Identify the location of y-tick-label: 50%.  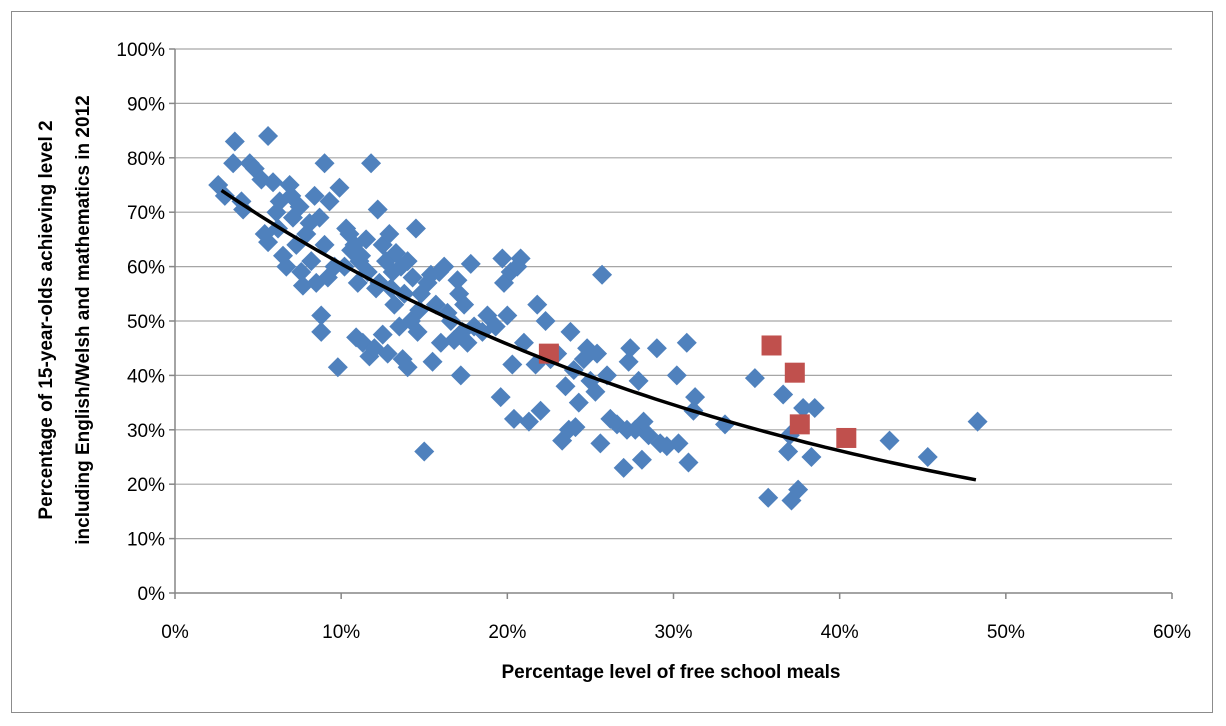
(146, 322).